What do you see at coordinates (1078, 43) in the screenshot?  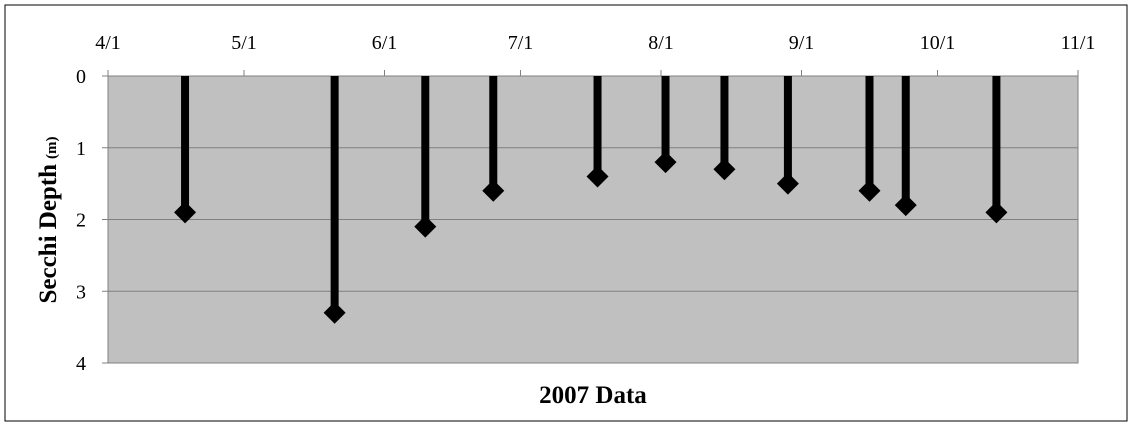 I see `x-tick-label: 11/1` at bounding box center [1078, 43].